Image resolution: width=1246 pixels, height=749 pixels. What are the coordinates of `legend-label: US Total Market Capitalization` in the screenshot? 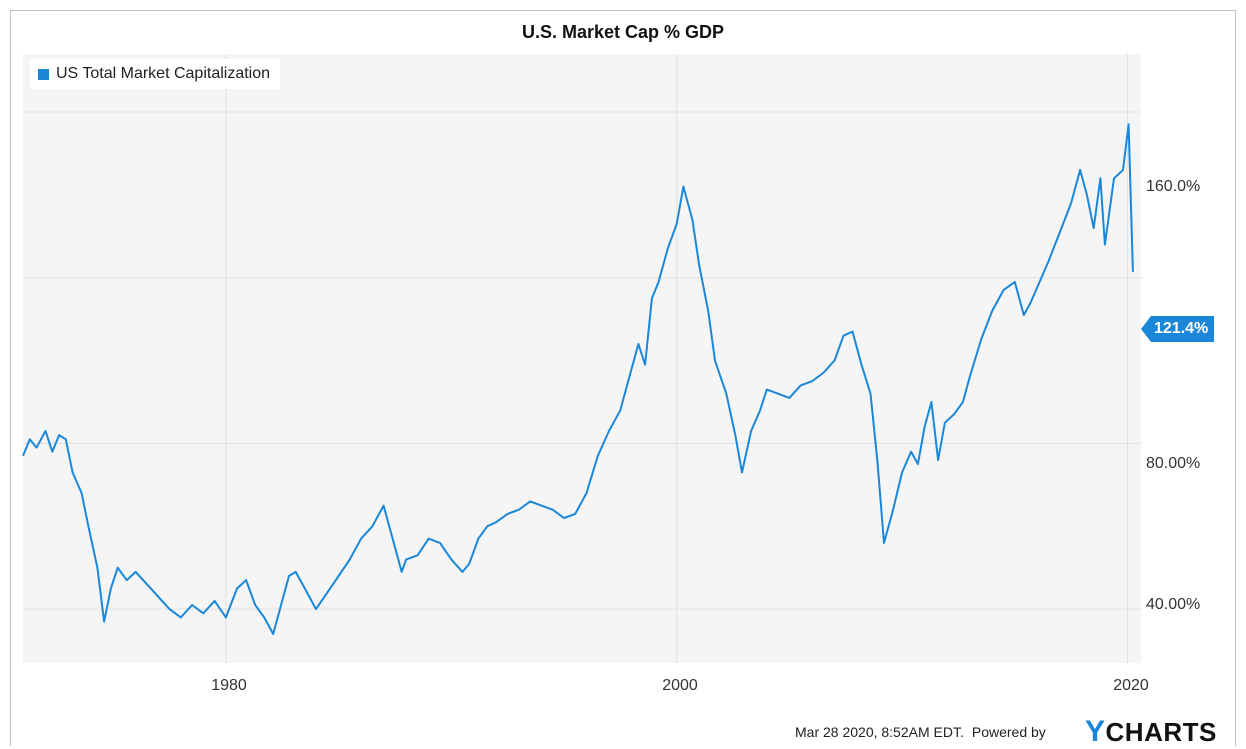 It's located at (163, 73).